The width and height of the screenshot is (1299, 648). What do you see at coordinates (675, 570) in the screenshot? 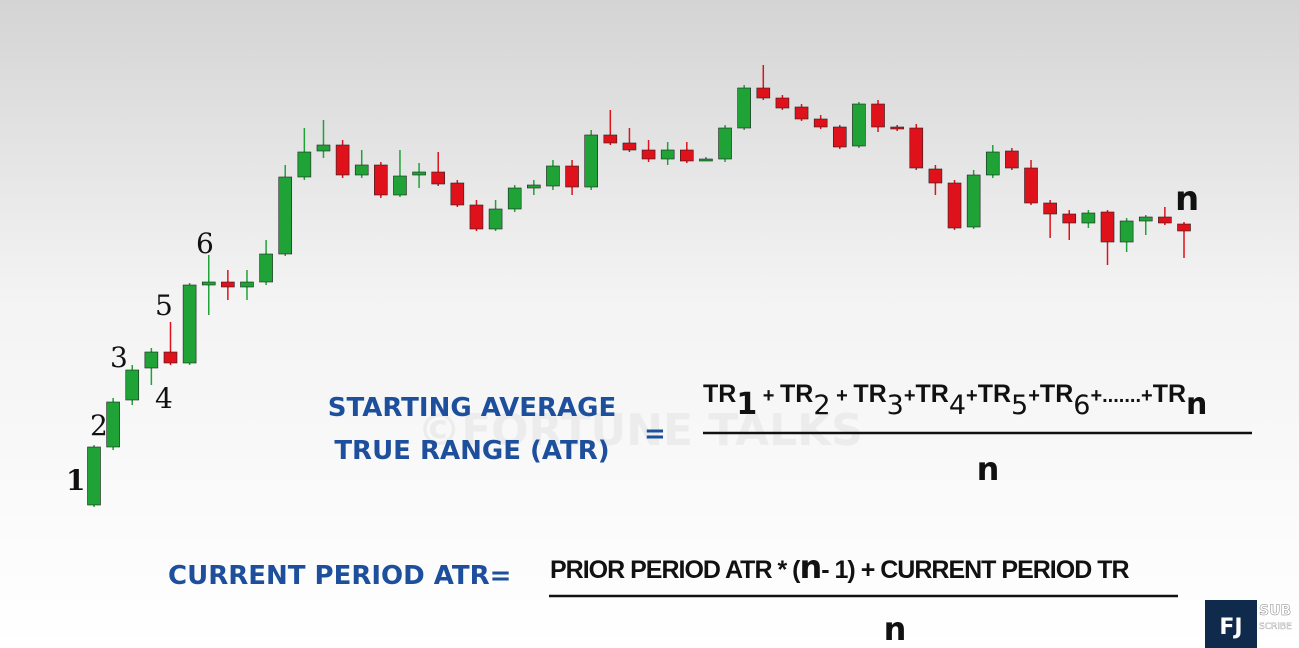
I see `numerator-part: PRIOR PERIOD ATR * (` at bounding box center [675, 570].